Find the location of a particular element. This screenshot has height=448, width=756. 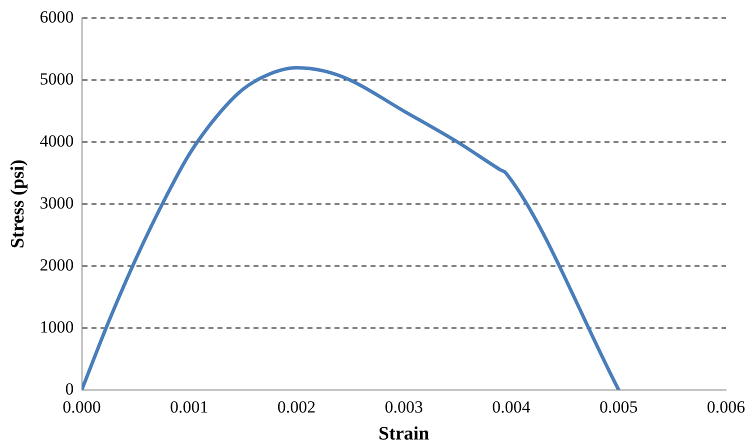

x-tick-label: 0.000 is located at coordinates (81, 406).